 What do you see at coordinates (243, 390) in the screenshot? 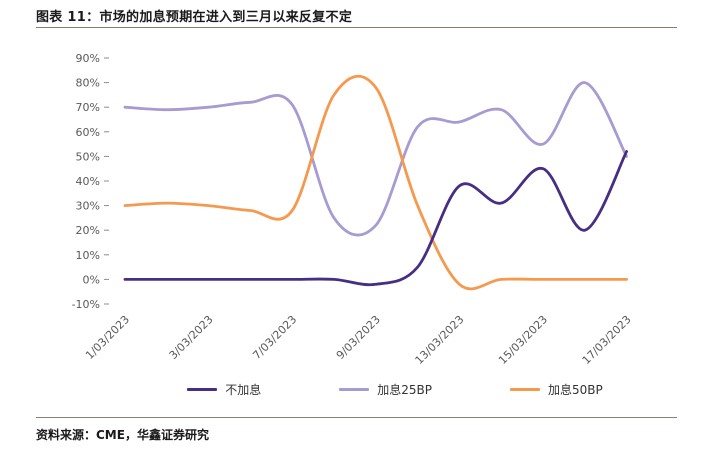
I see `legend-label: 不加息` at bounding box center [243, 390].